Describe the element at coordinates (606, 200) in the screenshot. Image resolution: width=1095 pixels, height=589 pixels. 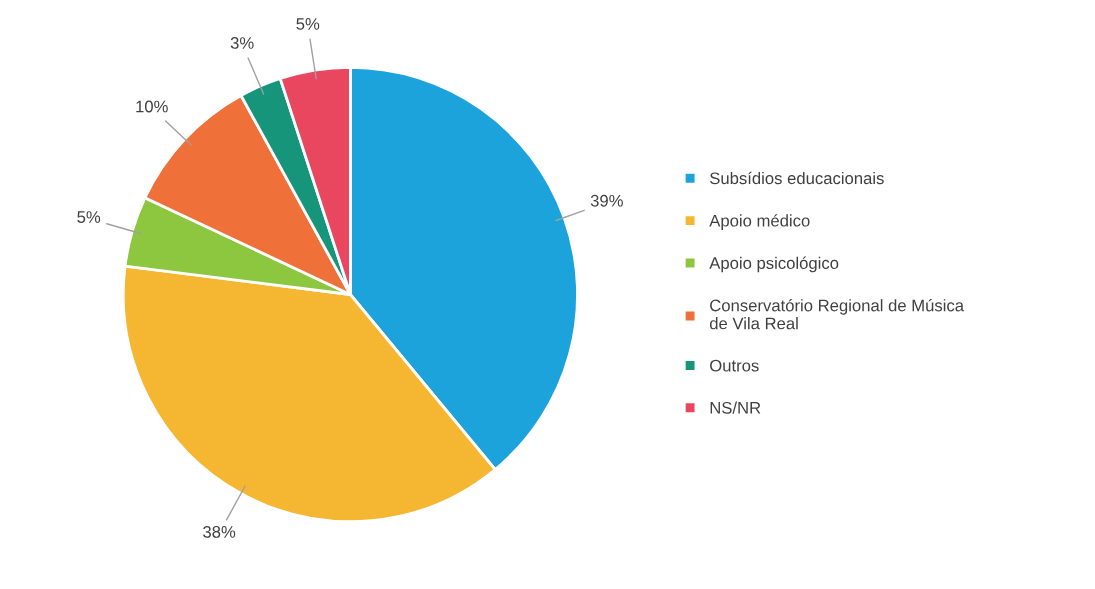
I see `data-label: 39%` at that location.